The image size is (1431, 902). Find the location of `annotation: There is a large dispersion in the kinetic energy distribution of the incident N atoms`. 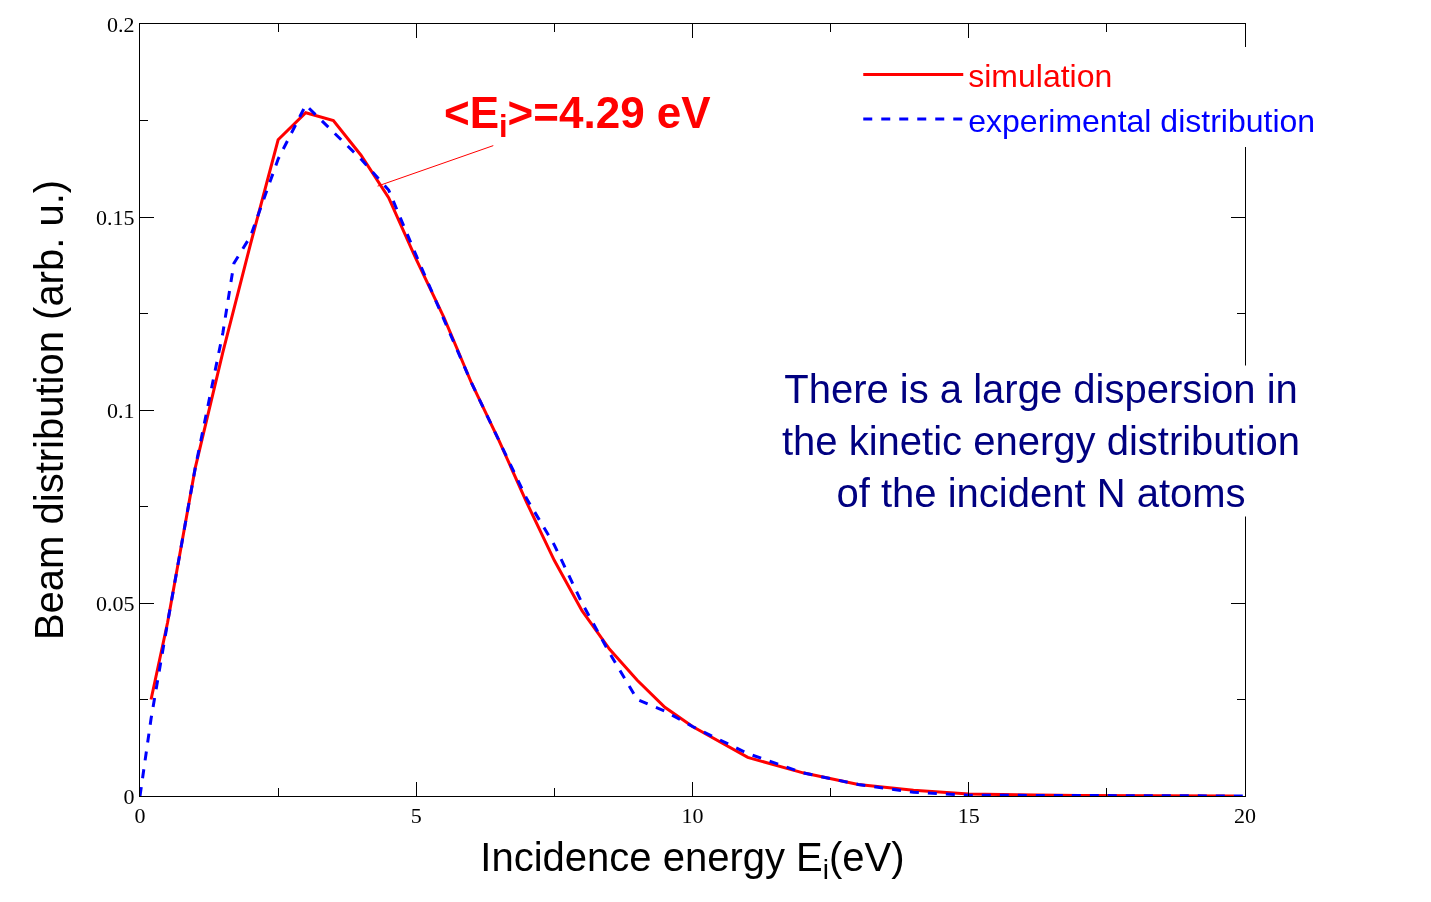

annotation: There is a large dispersion in the kinetic energy distribution of the incident N atoms is located at coordinates (1041, 441).